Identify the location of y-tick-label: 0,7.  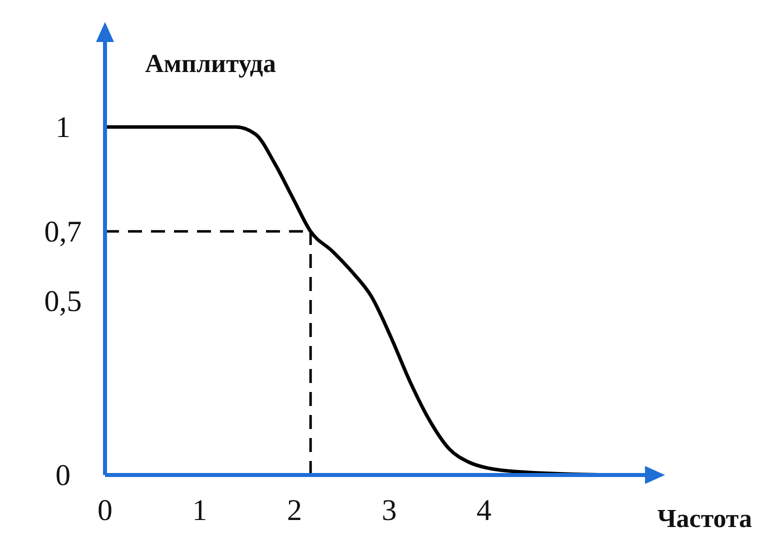
(63, 231).